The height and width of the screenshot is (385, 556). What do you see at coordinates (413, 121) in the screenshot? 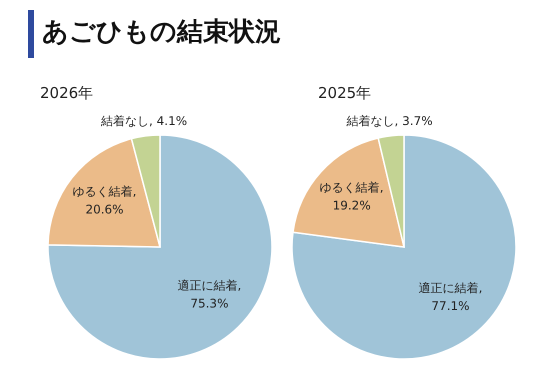
I see `data-label: , 3.7%` at bounding box center [413, 121].